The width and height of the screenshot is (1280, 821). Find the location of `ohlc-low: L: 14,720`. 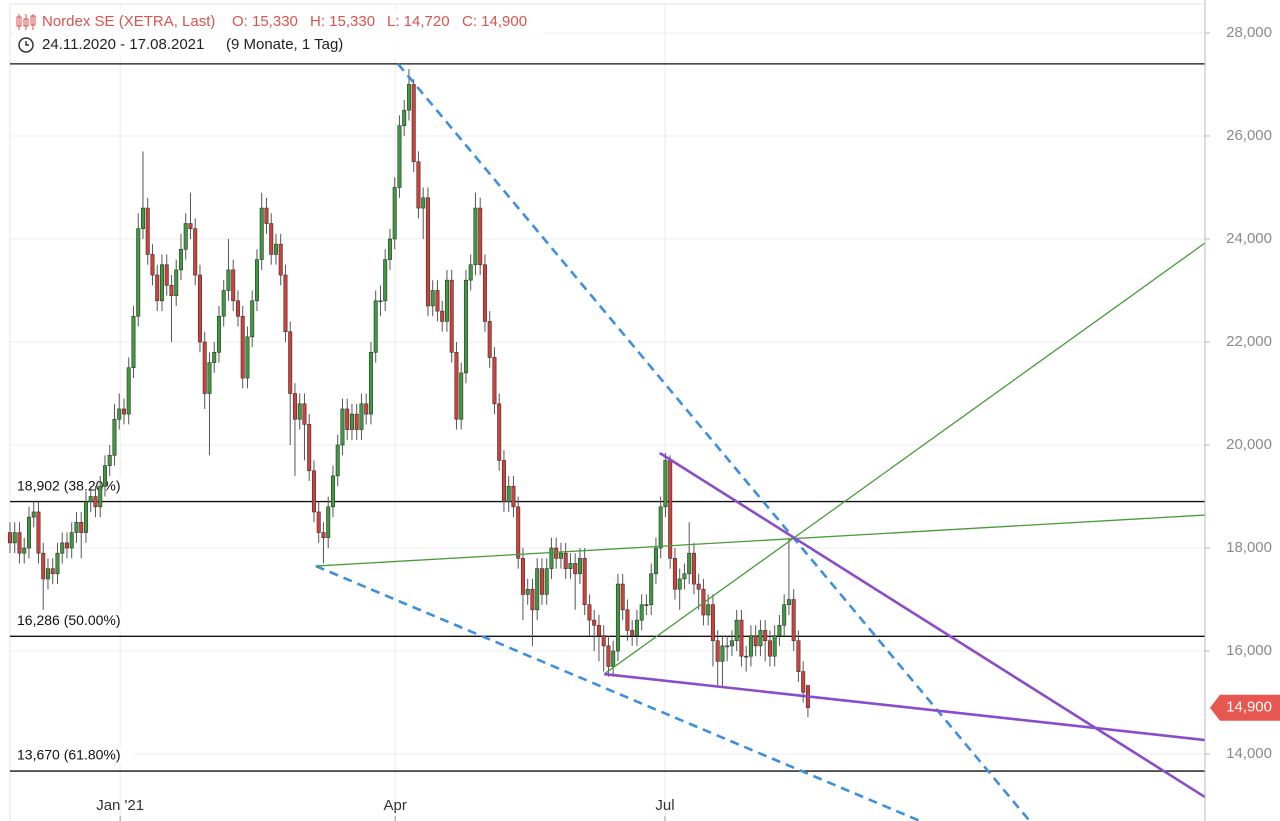

ohlc-low: L: 14,720 is located at coordinates (418, 21).